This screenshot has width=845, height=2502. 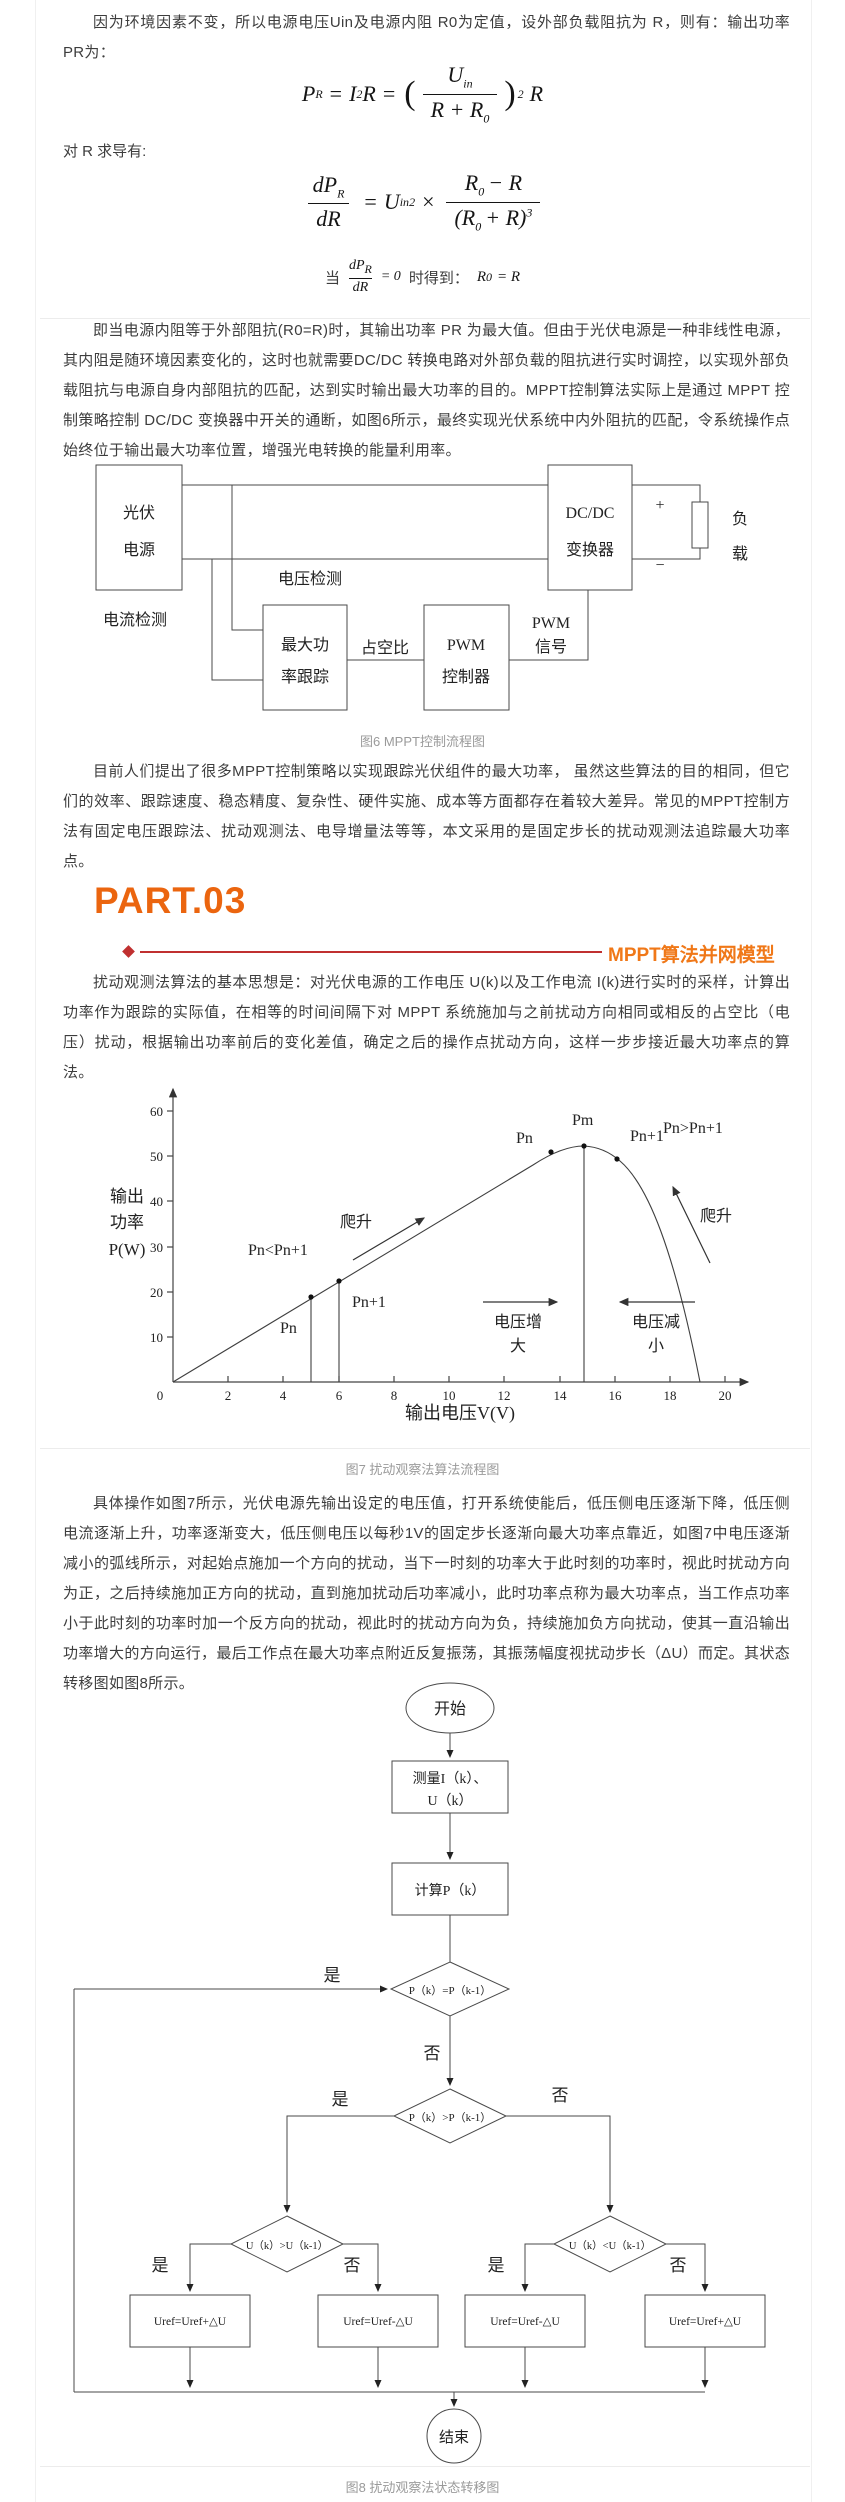 What do you see at coordinates (691, 955) in the screenshot?
I see `part3-subtitle: MPPT算法并网模型` at bounding box center [691, 955].